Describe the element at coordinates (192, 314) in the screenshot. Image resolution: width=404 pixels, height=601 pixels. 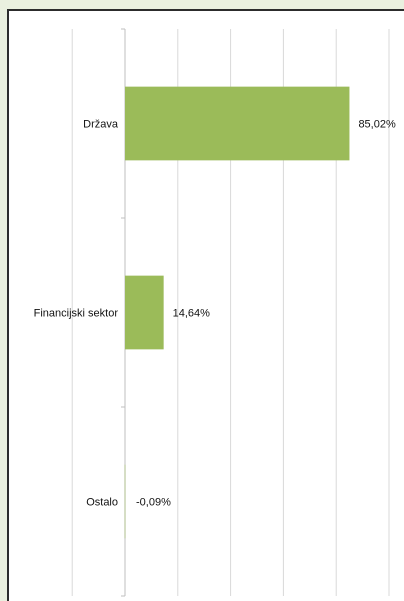
I see `data-label: 14,64%` at that location.